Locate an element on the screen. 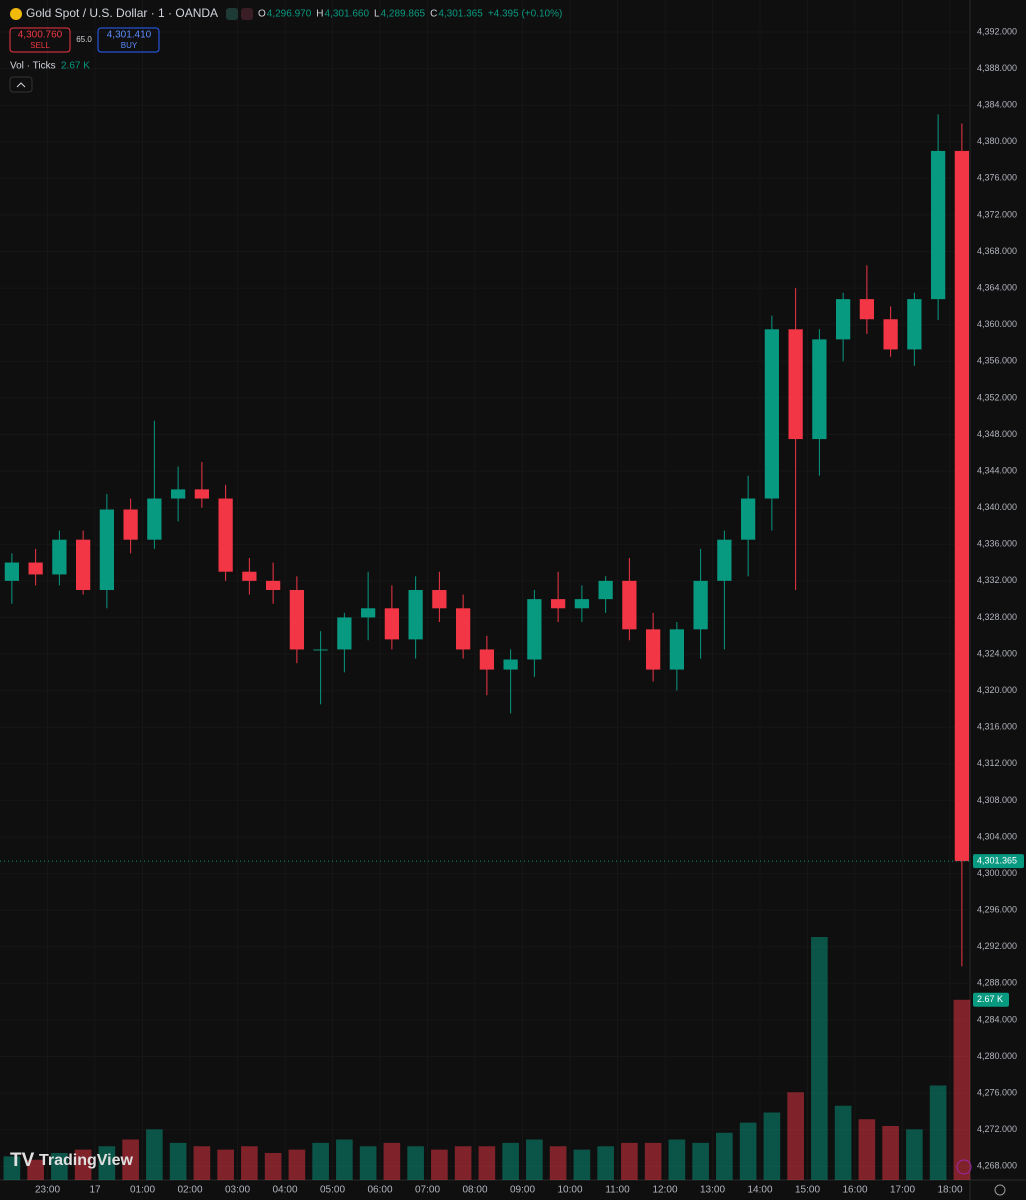  ohlc-key: C is located at coordinates (433, 14).